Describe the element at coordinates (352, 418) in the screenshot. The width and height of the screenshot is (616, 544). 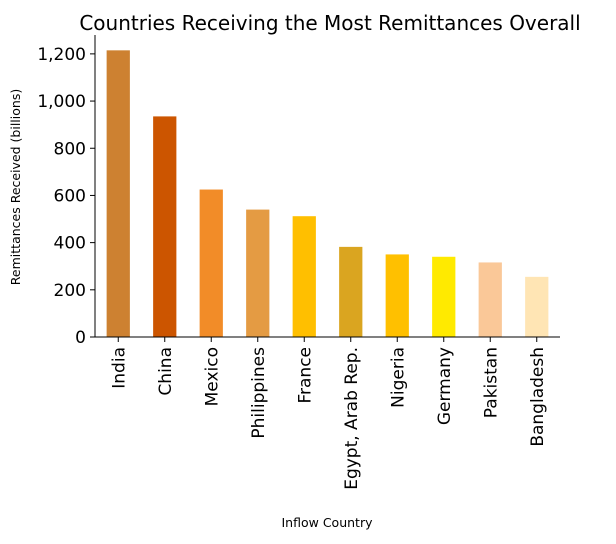
I see `x-tick-label: Egypt, Arab Rep.` at that location.